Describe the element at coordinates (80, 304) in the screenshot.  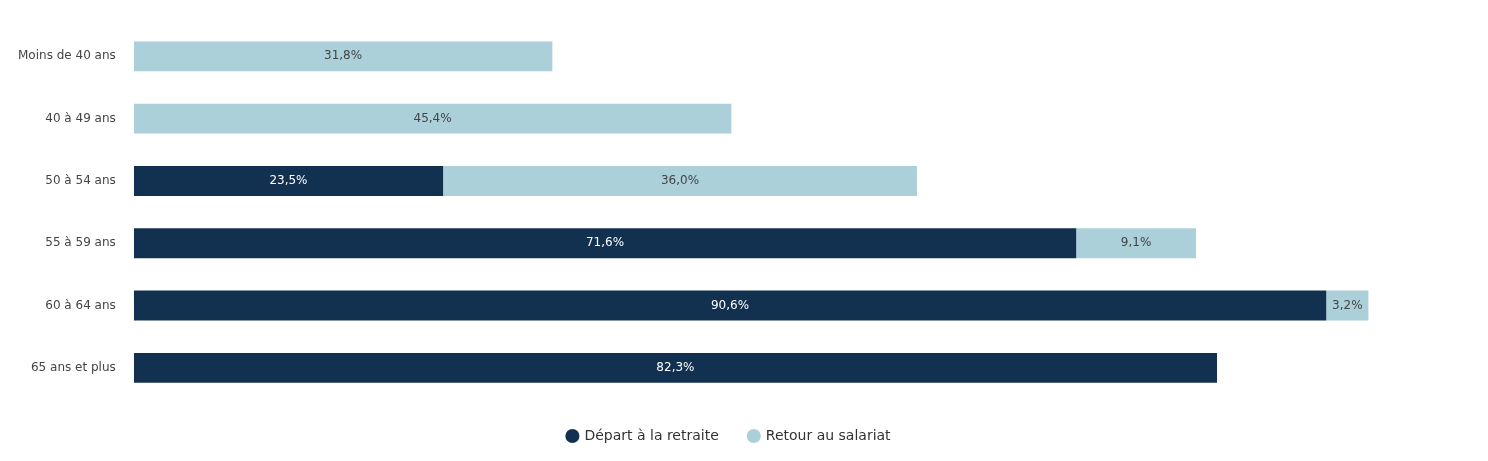
I see `y-tick-label: 60 à 64 ans` at that location.